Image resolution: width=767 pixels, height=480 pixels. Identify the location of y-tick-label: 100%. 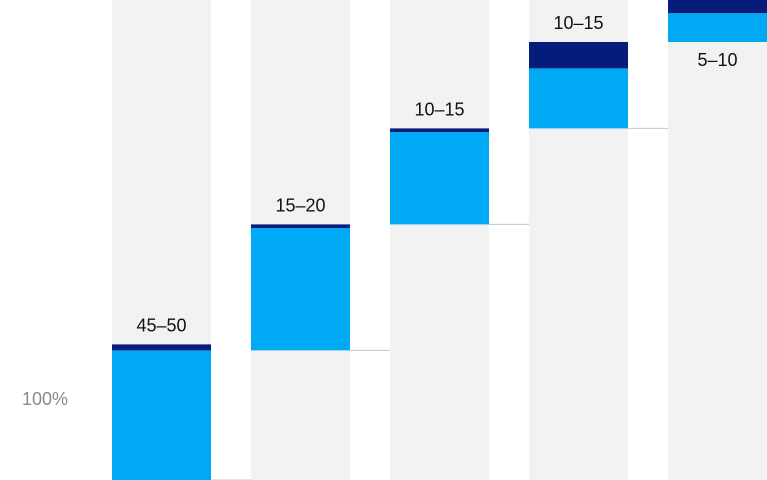
(45, 399).